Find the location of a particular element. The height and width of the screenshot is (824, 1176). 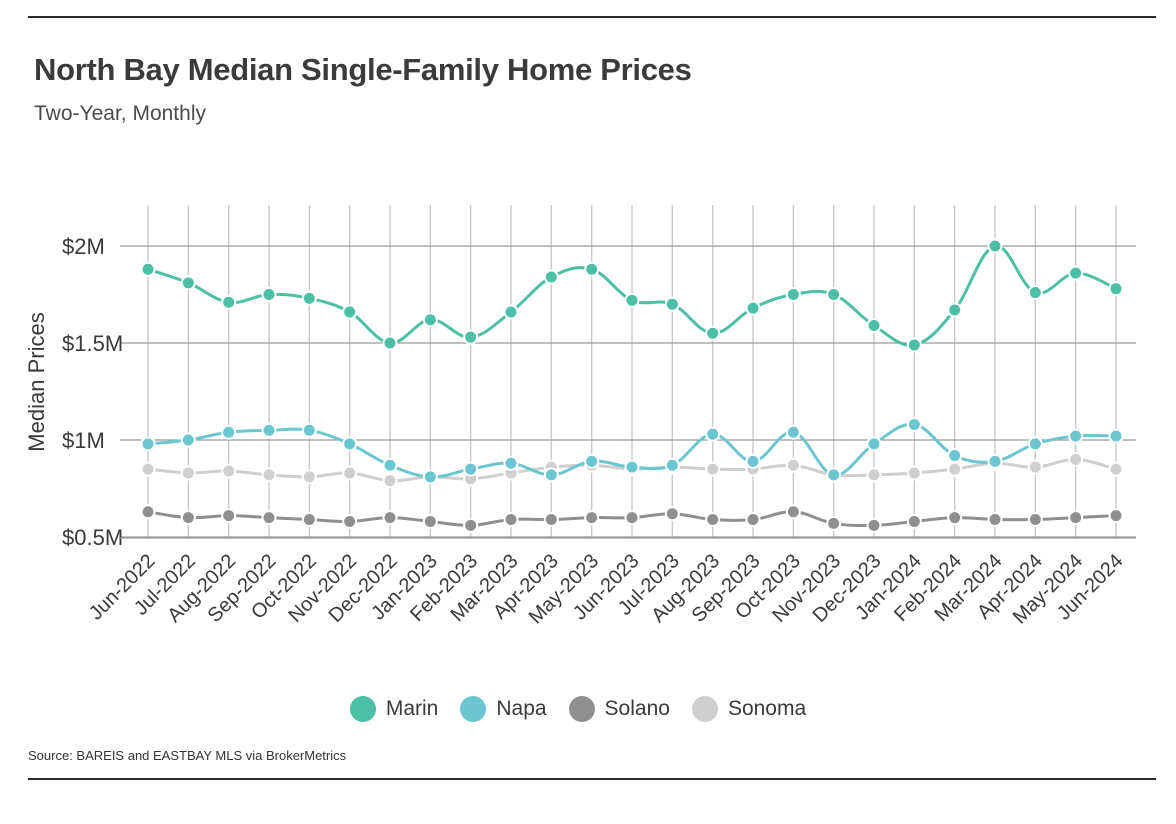

y-axis-label: Median Prices is located at coordinates (36, 381).